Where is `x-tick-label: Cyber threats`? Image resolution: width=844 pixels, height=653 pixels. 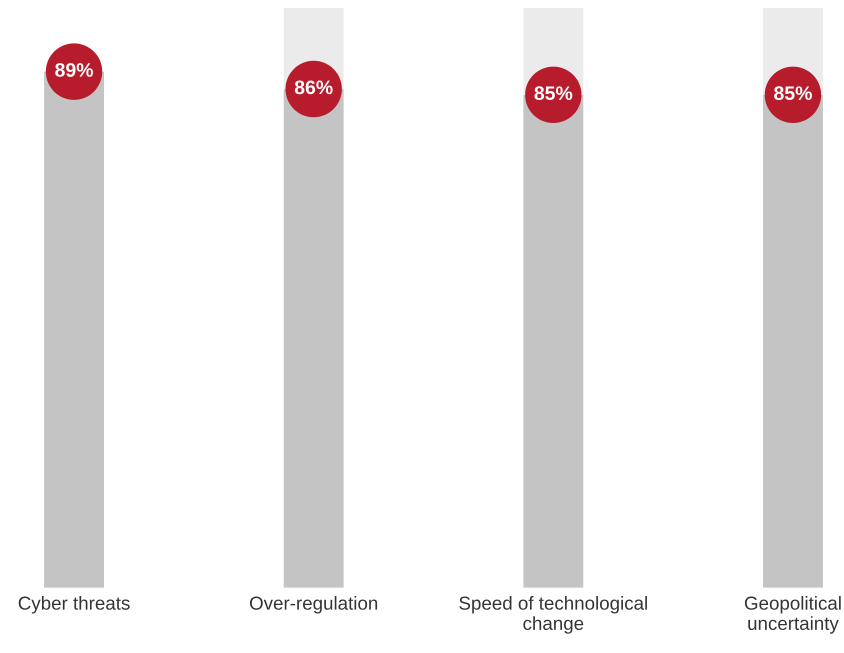
x-tick-label: Cyber threats is located at coordinates (74, 605).